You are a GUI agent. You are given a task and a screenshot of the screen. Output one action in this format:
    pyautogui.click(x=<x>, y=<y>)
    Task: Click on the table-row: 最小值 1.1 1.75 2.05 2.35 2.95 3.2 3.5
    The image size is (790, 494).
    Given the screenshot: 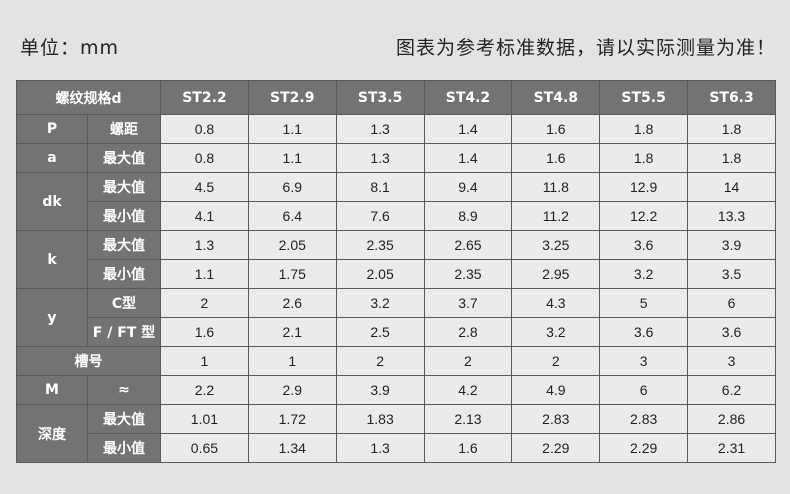 What is the action you would take?
    pyautogui.click(x=396, y=274)
    